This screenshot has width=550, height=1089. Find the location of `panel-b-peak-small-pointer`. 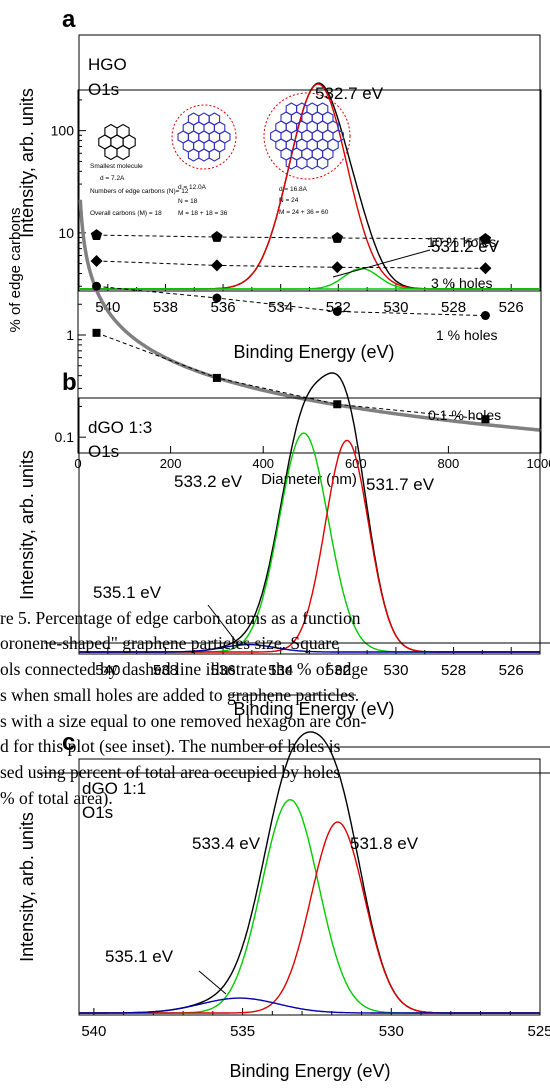

panel-b-peak-small-pointer is located at coordinates (223, 624).